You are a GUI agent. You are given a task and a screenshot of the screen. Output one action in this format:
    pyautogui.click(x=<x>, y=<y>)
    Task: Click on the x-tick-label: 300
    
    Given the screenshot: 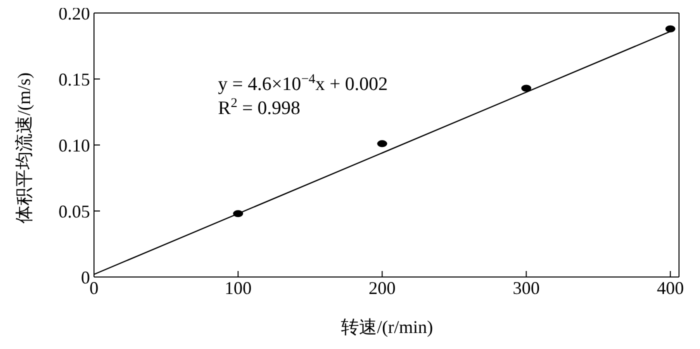 What is the action you would take?
    pyautogui.click(x=526, y=288)
    